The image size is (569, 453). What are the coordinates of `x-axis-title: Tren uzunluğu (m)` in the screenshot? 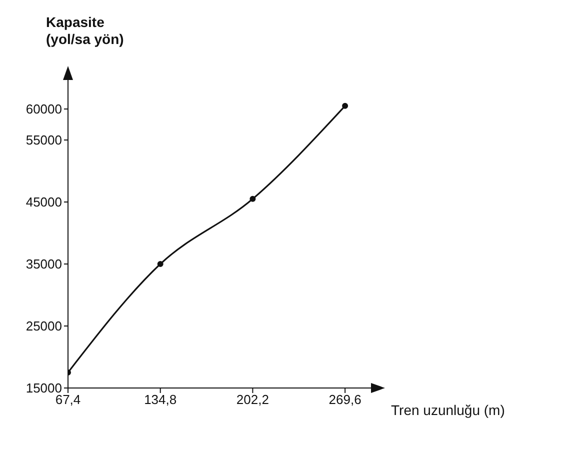 It's located at (448, 410).